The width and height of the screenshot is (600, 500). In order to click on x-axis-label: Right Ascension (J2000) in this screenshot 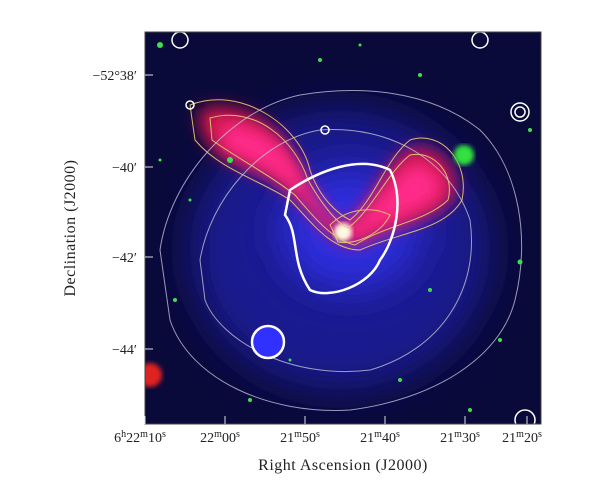, I will do `click(343, 465)`.